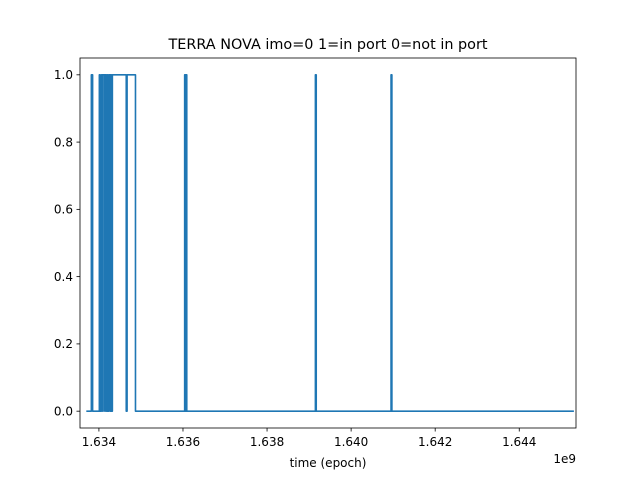 The width and height of the screenshot is (640, 480). I want to click on x-tick-label: 1.636, so click(183, 442).